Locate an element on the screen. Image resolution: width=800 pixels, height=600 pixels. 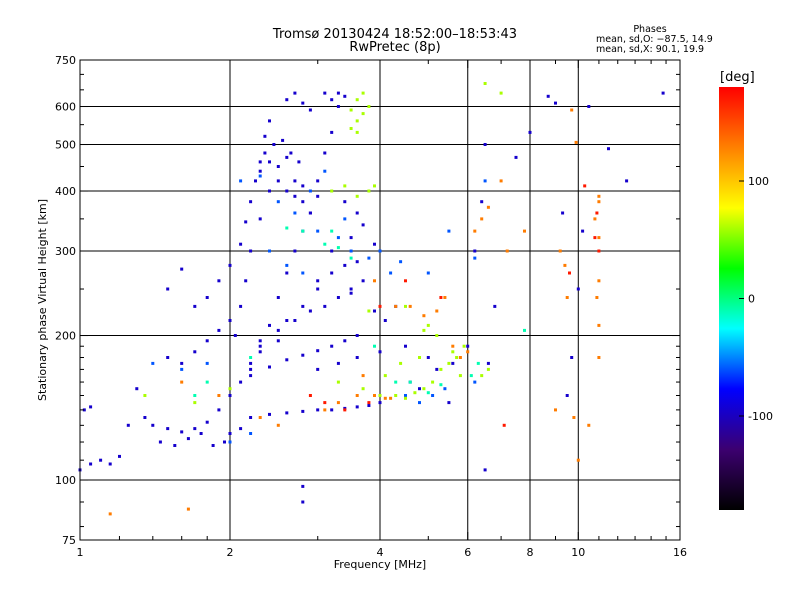
phase-info-x: mean, sd,X: 90.1, 19.9 is located at coordinates (650, 49).